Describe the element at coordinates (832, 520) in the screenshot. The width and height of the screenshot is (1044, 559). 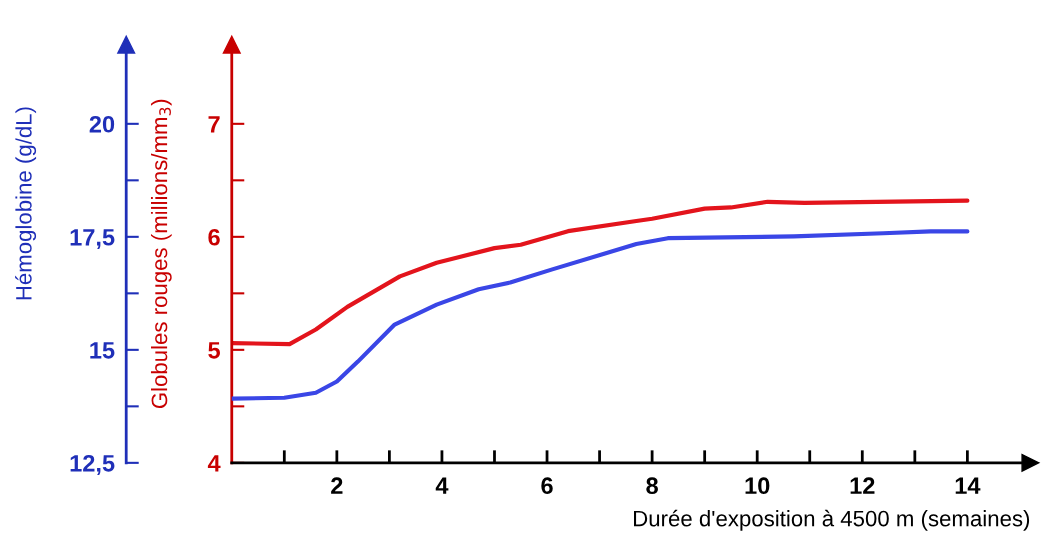
I see `x-axis-title: Durée d'exposition à 4500 m (semaines)` at that location.